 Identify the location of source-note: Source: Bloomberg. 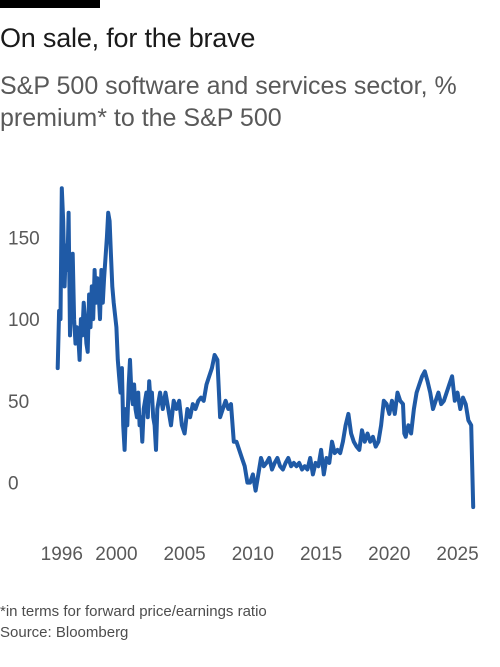
(64, 632).